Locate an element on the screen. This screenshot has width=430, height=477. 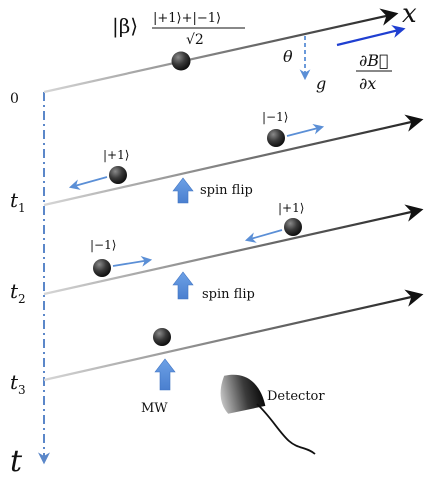
particle-minus-one-t1 is located at coordinates (276, 138).